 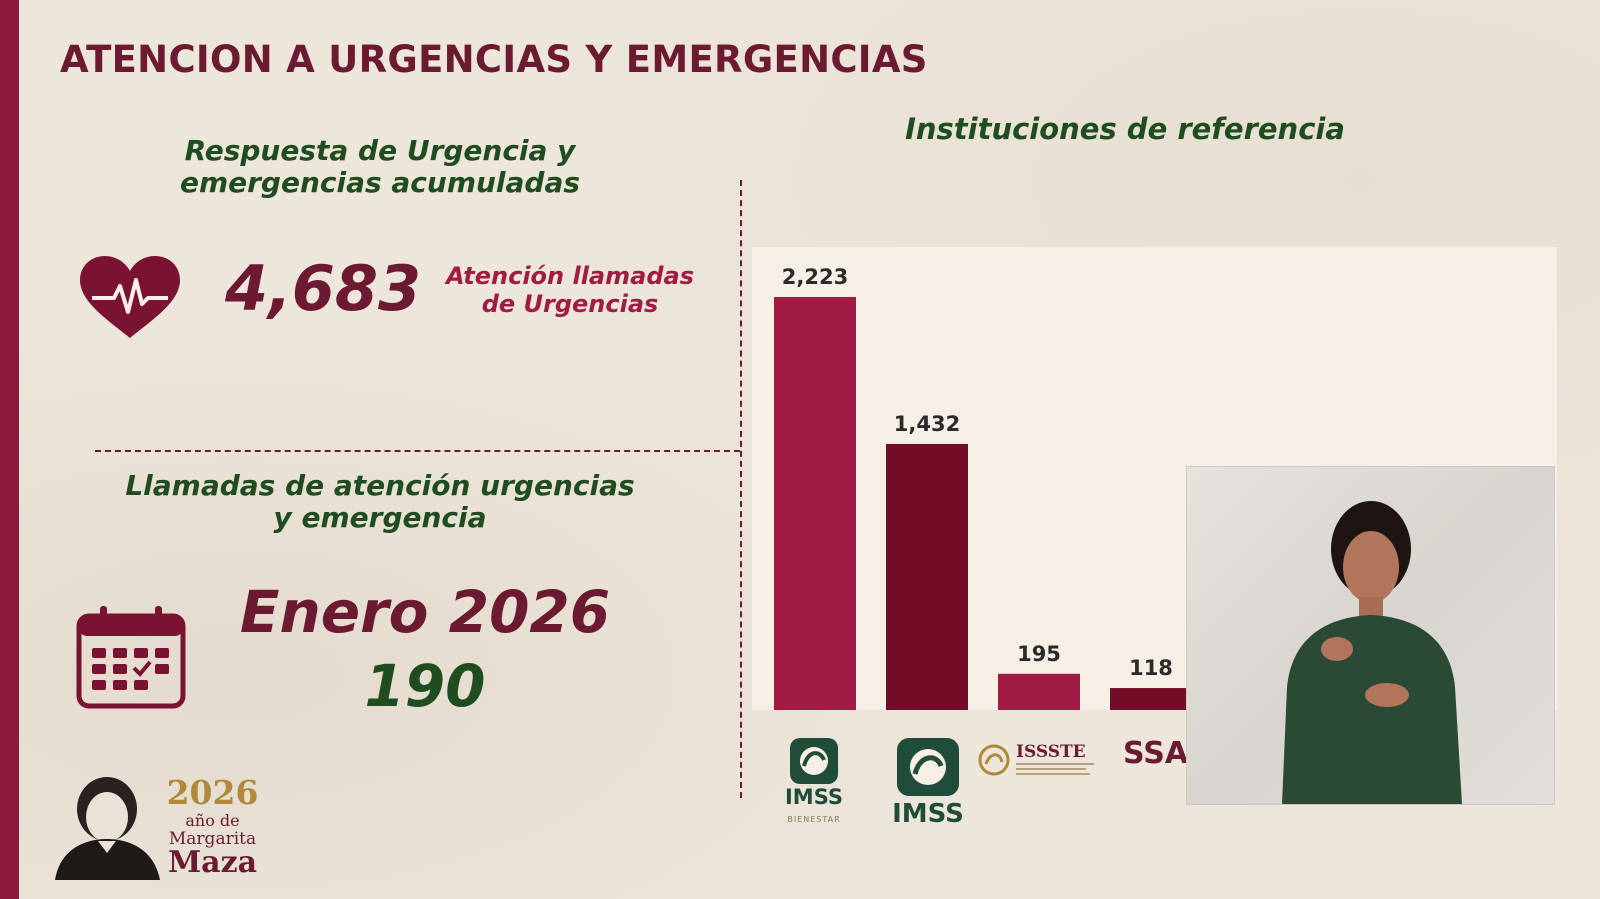 What do you see at coordinates (1039, 654) in the screenshot?
I see `bar-value-label: 195` at bounding box center [1039, 654].